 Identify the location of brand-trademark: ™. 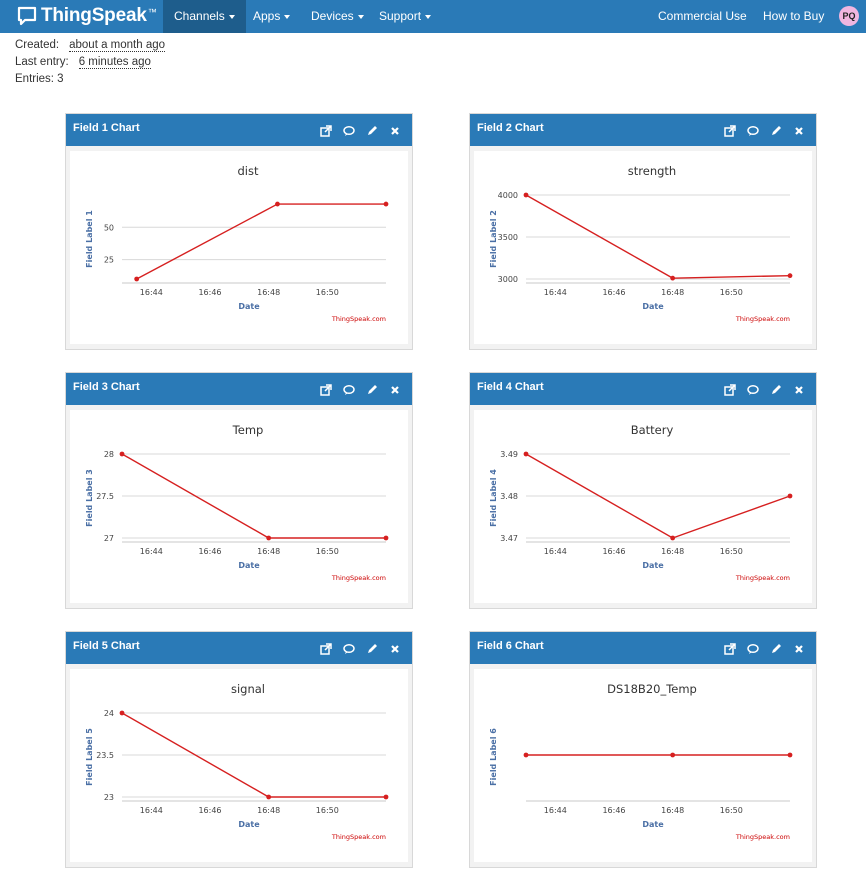
(152, 12).